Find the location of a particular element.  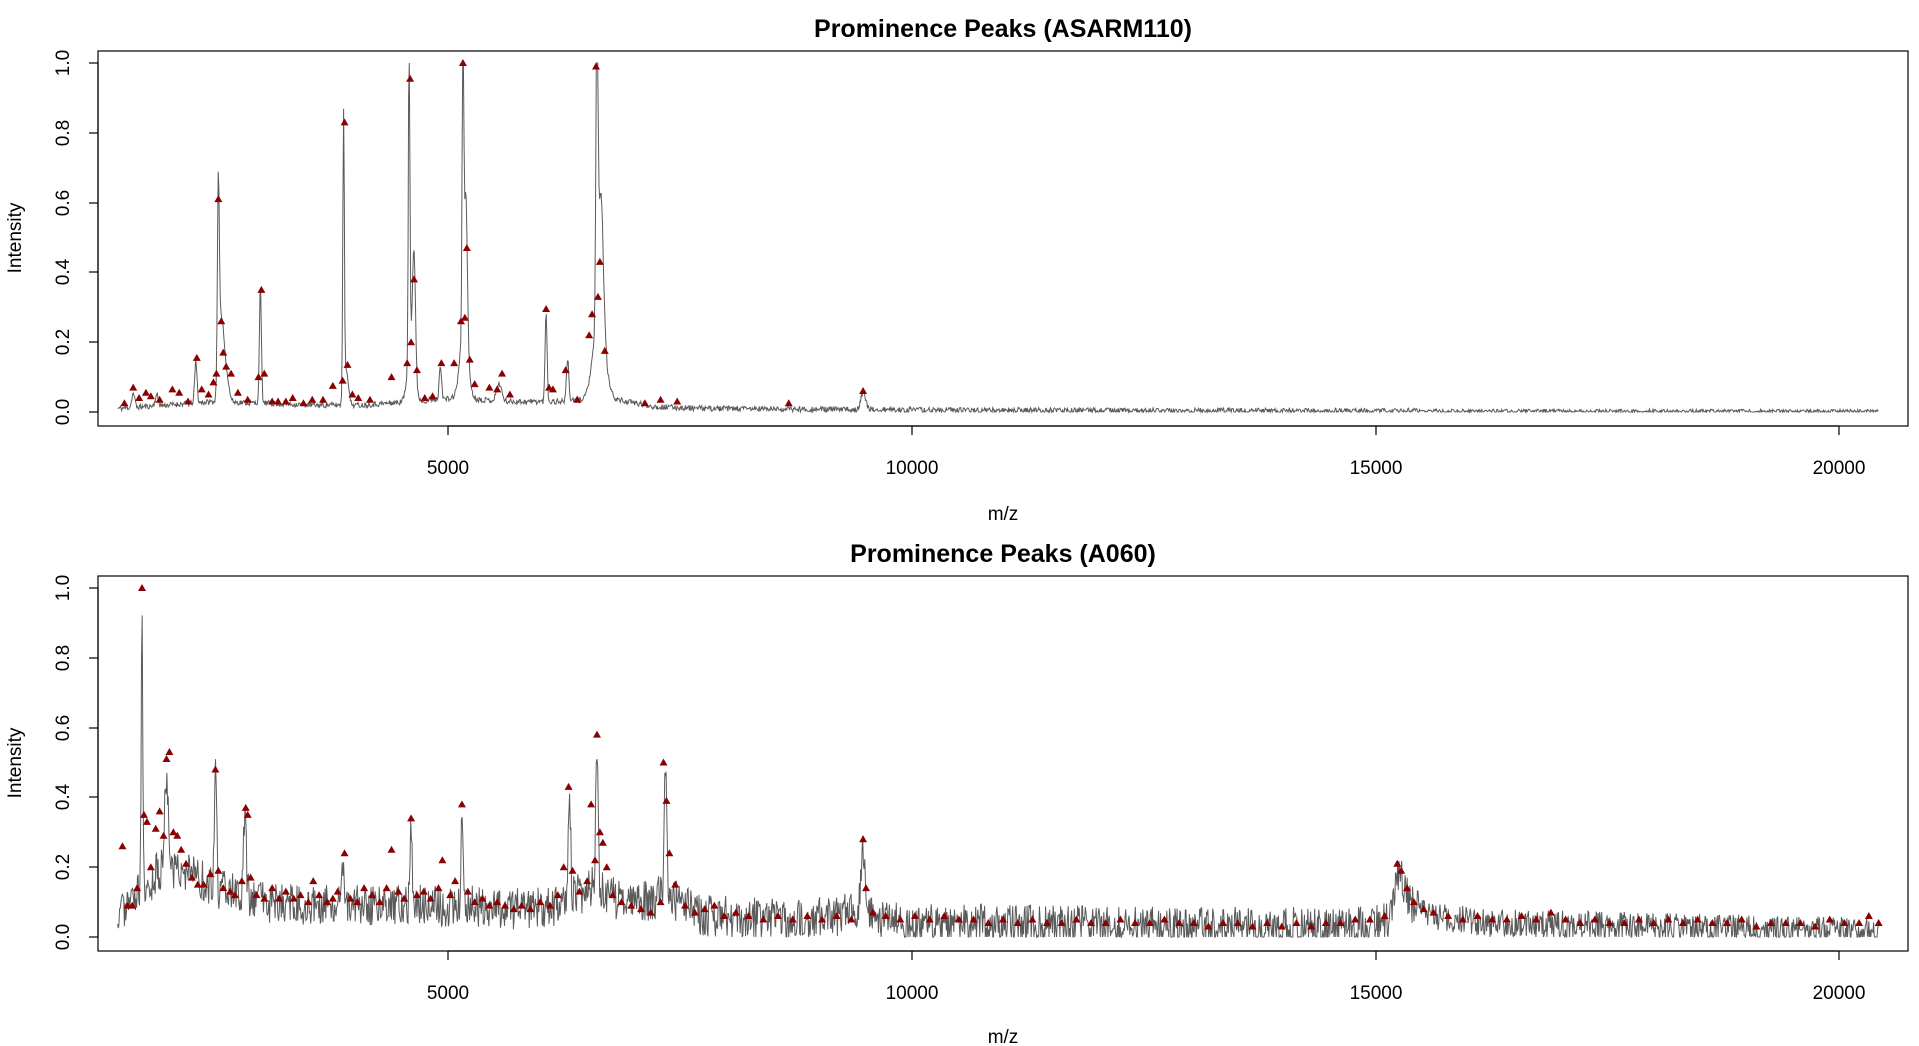

peak-marker-layer is located at coordinates (494, 233).